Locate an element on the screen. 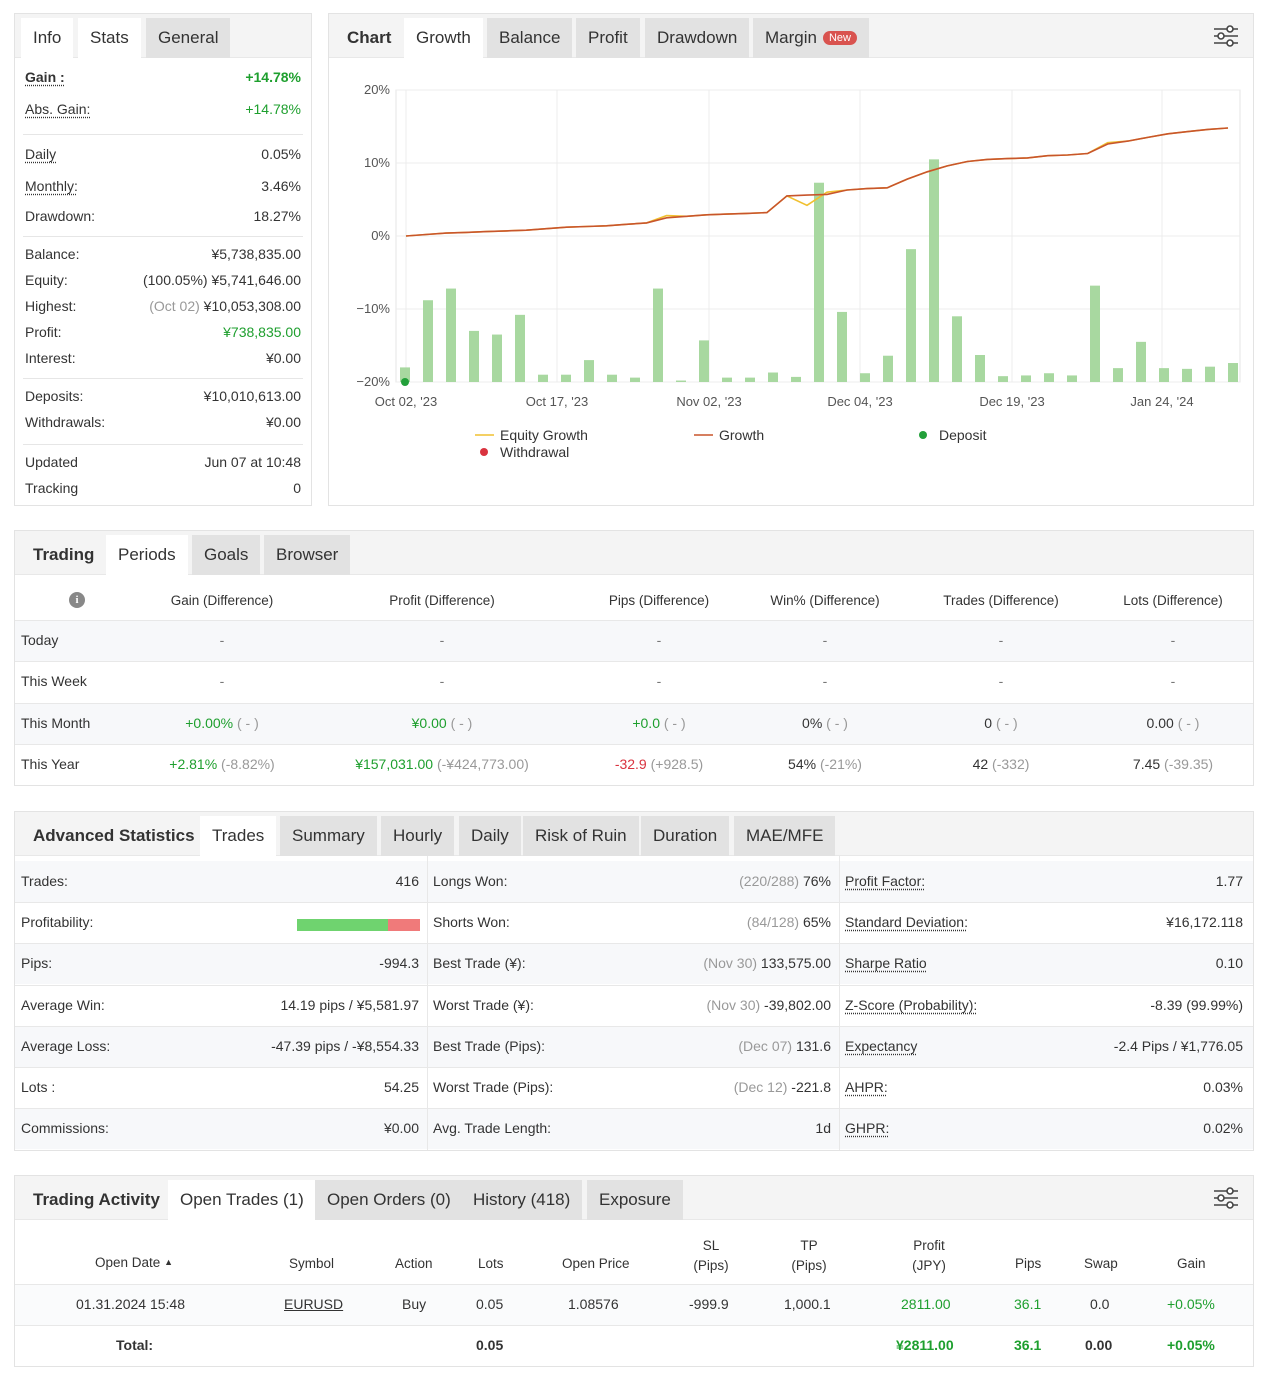 The height and width of the screenshot is (1380, 1266). tab-trading: Trading is located at coordinates (64, 554).